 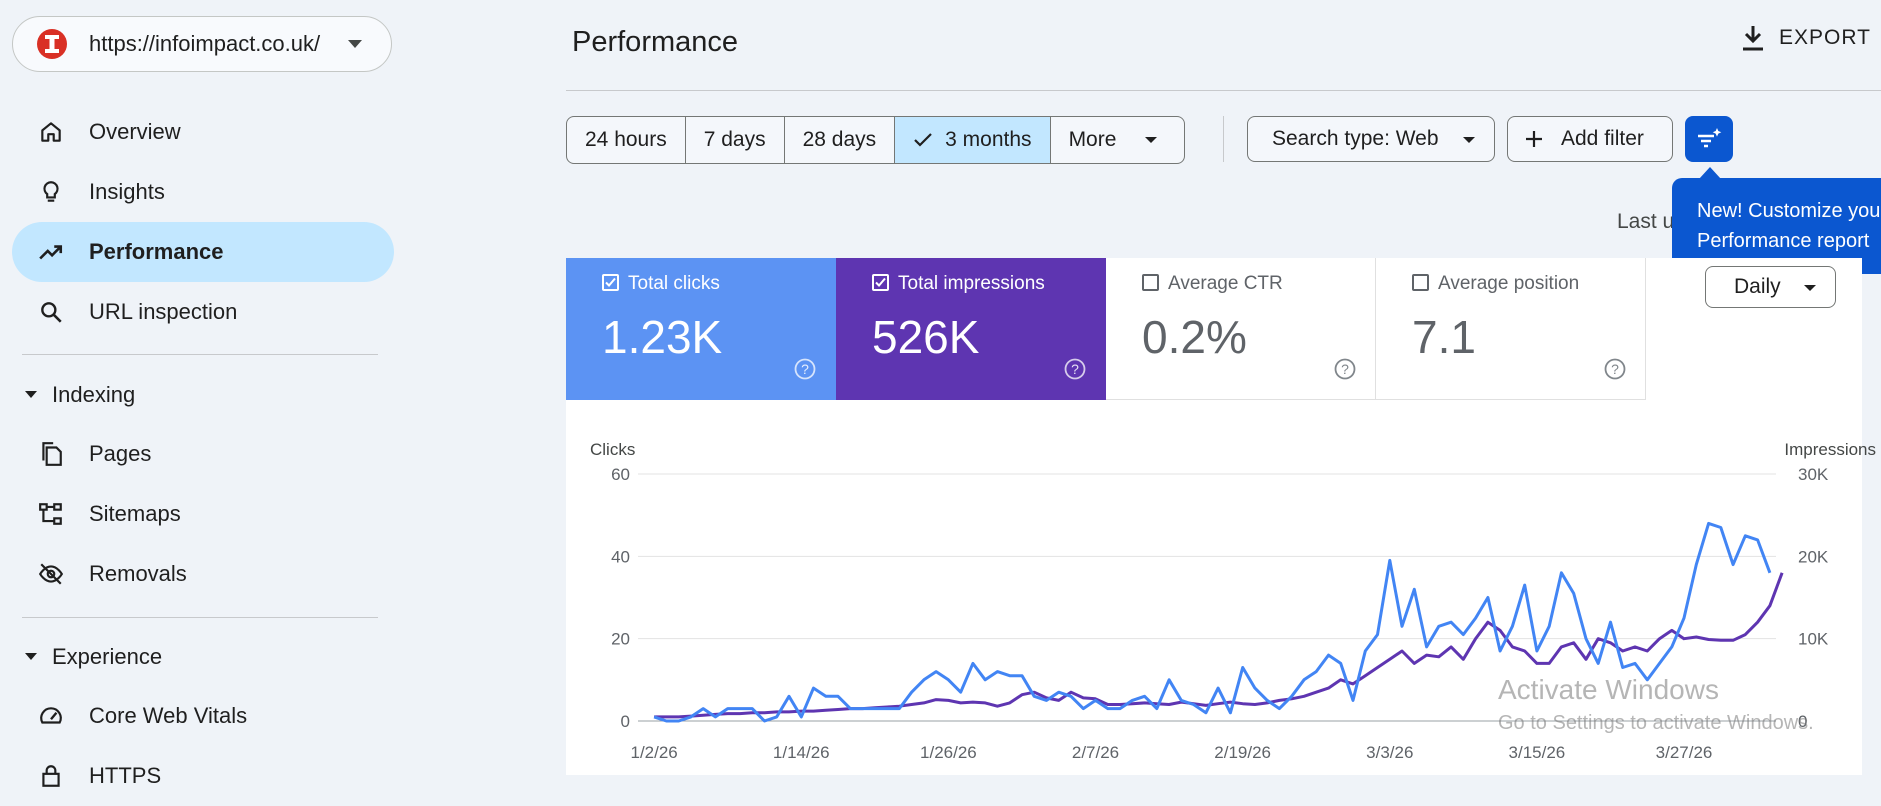 I want to click on metric-label: Average CTR, so click(x=1225, y=283).